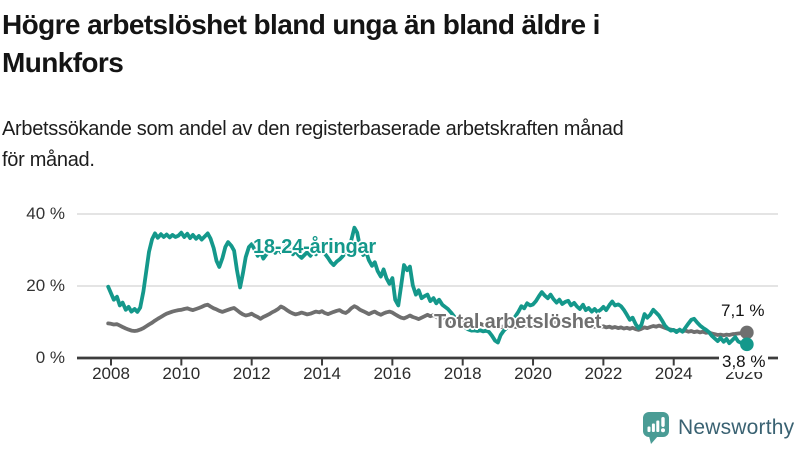  What do you see at coordinates (656, 428) in the screenshot?
I see `newsworthy-bubble-barchart-icon` at bounding box center [656, 428].